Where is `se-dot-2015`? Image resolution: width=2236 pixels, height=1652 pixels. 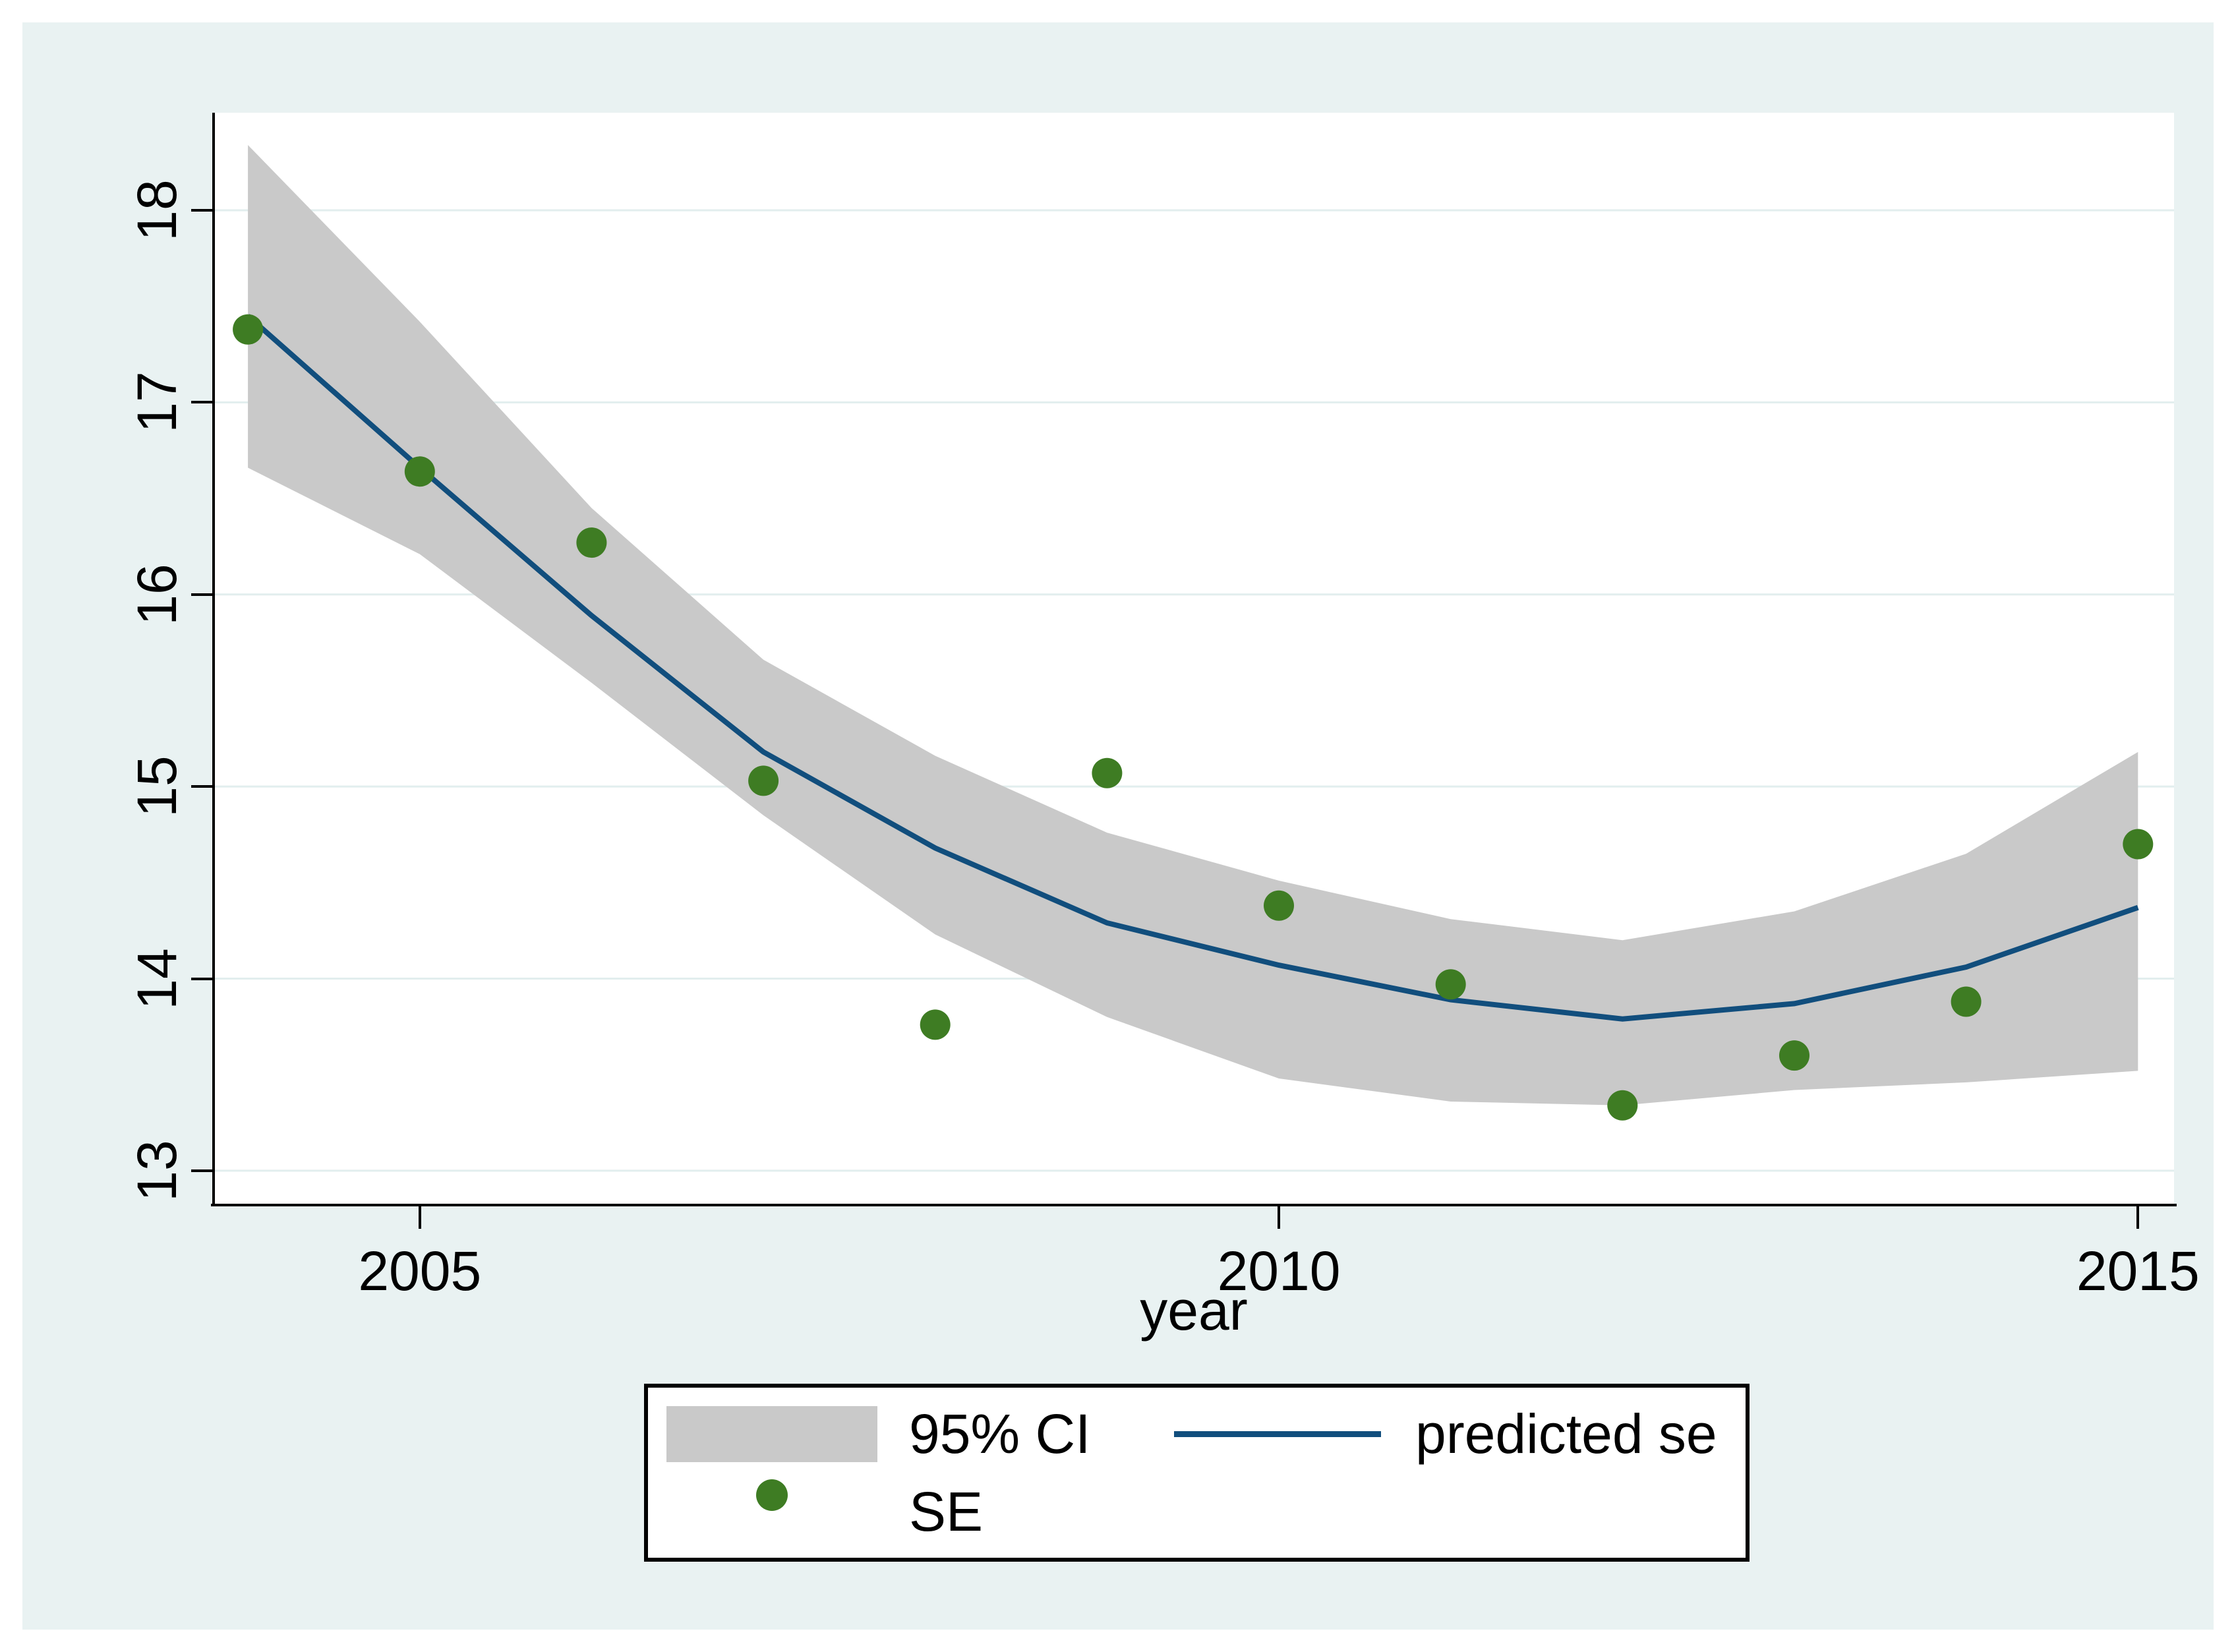 se-dot-2015 is located at coordinates (2138, 844).